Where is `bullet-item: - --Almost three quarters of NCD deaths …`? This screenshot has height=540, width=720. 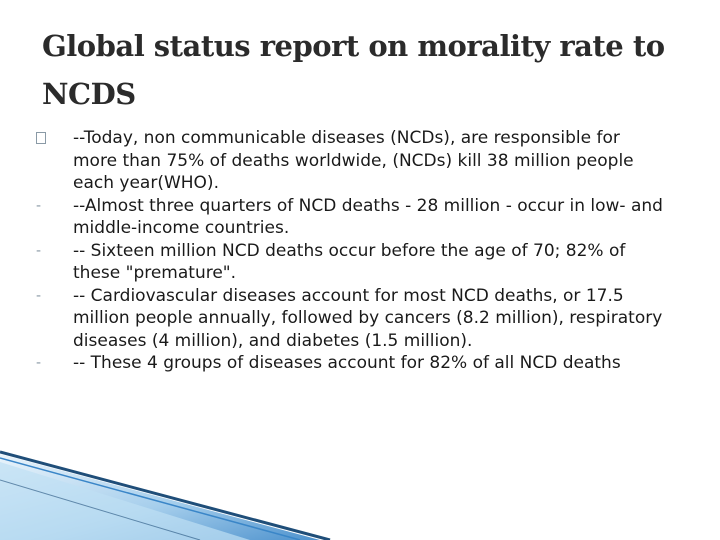
bullet-item: - --Almost three quarters of NCD deaths … is located at coordinates (351, 217).